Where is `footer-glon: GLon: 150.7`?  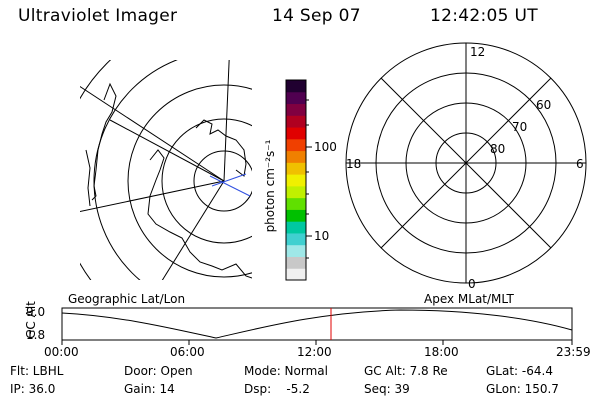 footer-glon: GLon: 150.7 is located at coordinates (522, 389).